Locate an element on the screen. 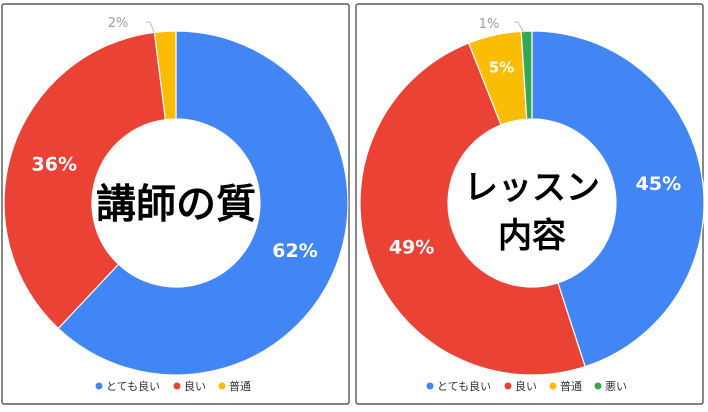 This screenshot has width=708, height=412. slice-label-very-good: 62% is located at coordinates (294, 251).